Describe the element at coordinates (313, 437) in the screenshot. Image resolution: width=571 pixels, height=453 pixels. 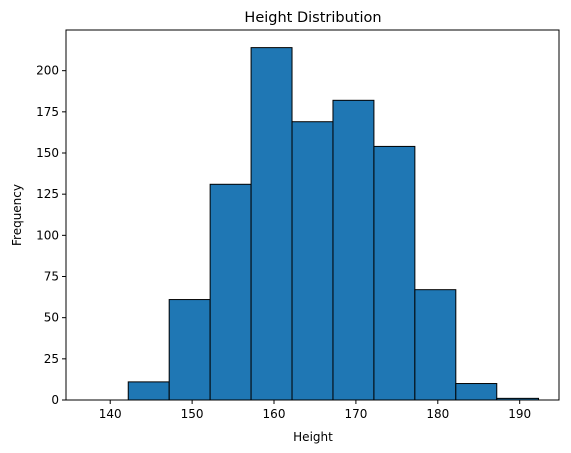
I see `x-axis-label: Height` at that location.